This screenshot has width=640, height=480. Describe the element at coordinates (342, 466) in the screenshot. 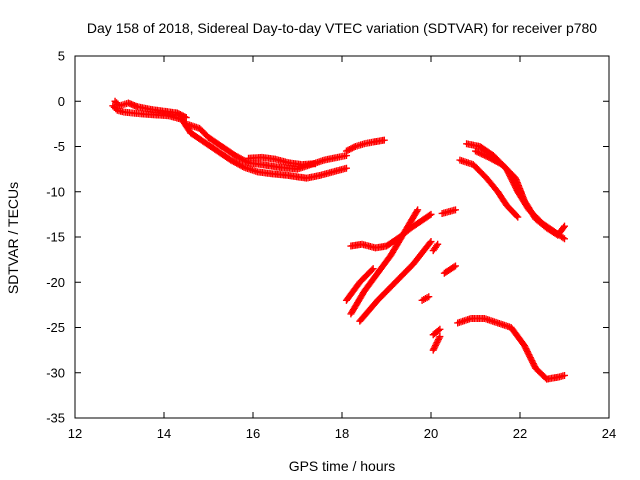

I see `x-axis-label: GPS time / hours` at that location.